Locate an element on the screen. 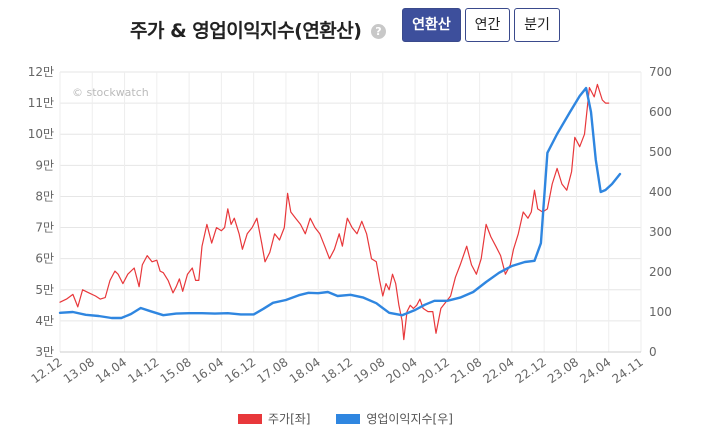 Image resolution: width=702 pixels, height=446 pixels. x-tick-label: 22.12 is located at coordinates (531, 370).